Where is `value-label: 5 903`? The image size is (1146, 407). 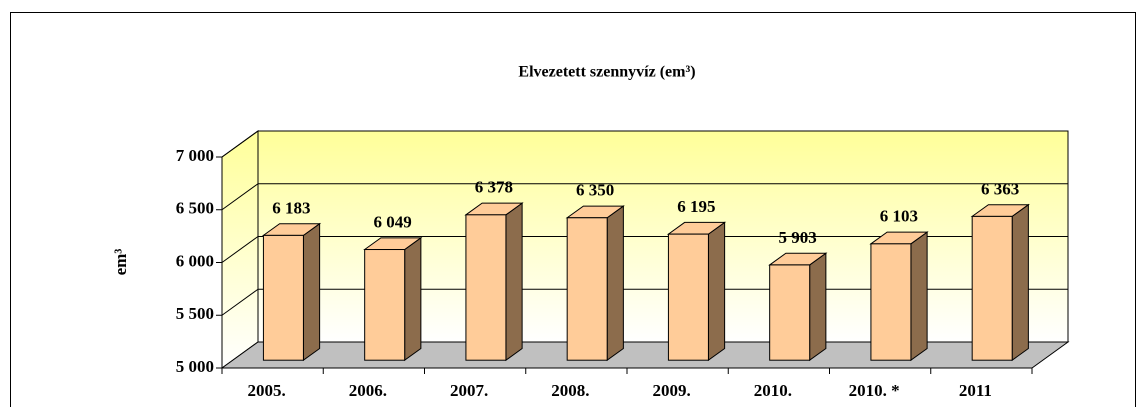
value-label: 5 903 is located at coordinates (798, 237).